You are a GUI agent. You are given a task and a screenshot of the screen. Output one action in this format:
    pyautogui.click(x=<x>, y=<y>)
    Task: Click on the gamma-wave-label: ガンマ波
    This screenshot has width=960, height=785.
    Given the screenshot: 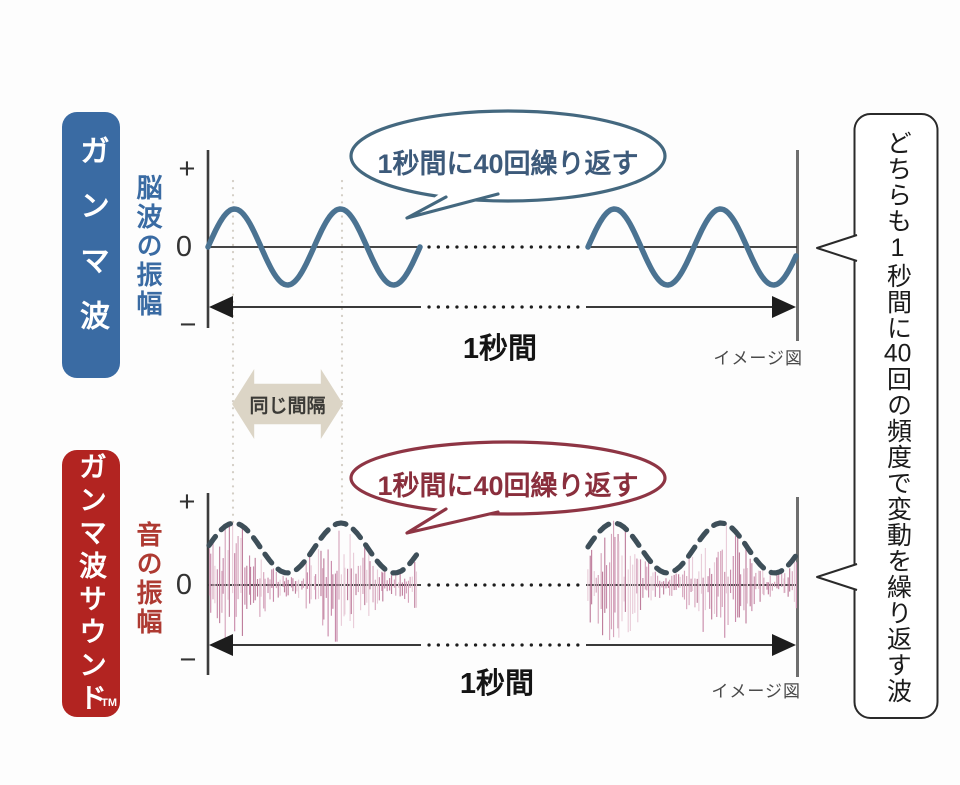 What is the action you would take?
    pyautogui.click(x=91, y=245)
    